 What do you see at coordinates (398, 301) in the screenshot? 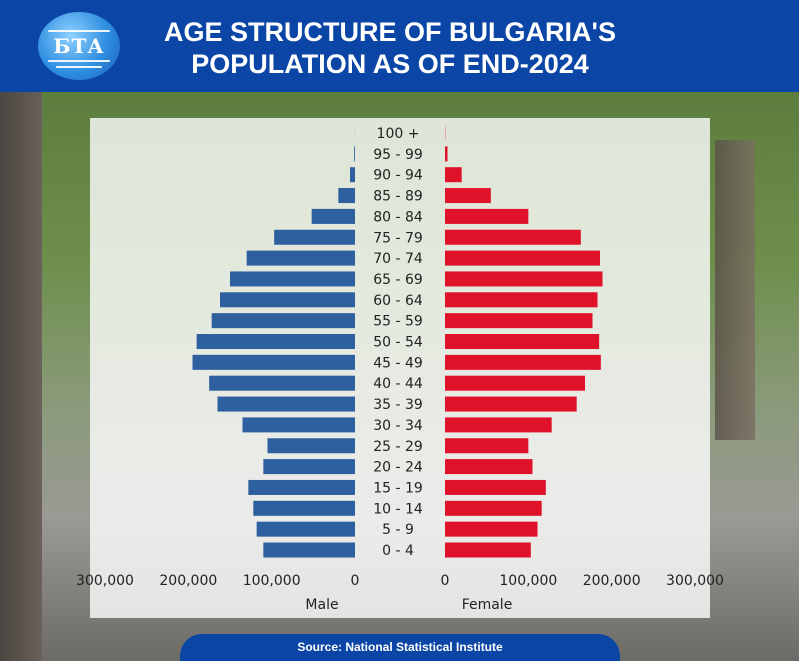
I see `age-group-label: 60 - 64` at bounding box center [398, 301].